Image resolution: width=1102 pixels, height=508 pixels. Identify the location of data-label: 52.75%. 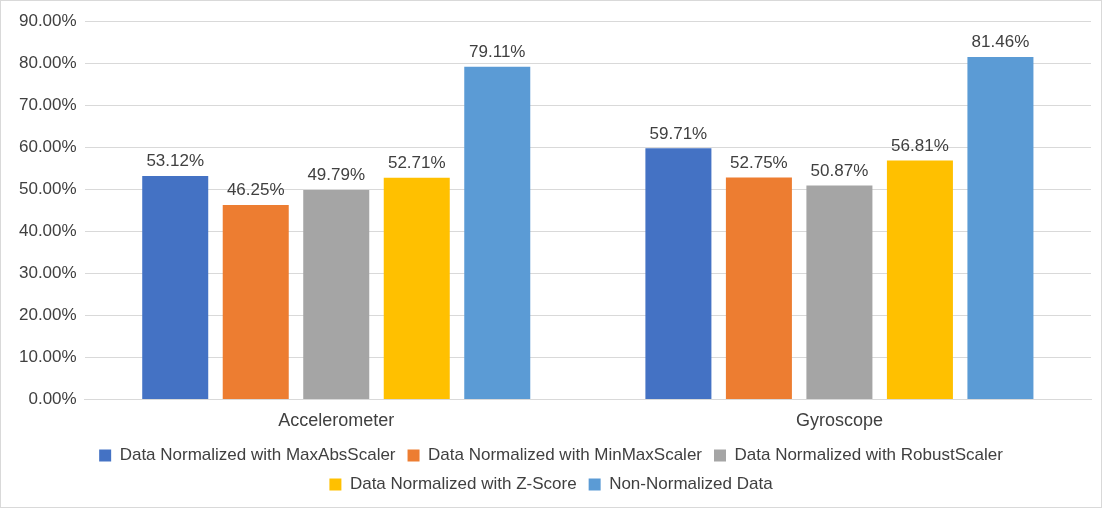
(759, 162).